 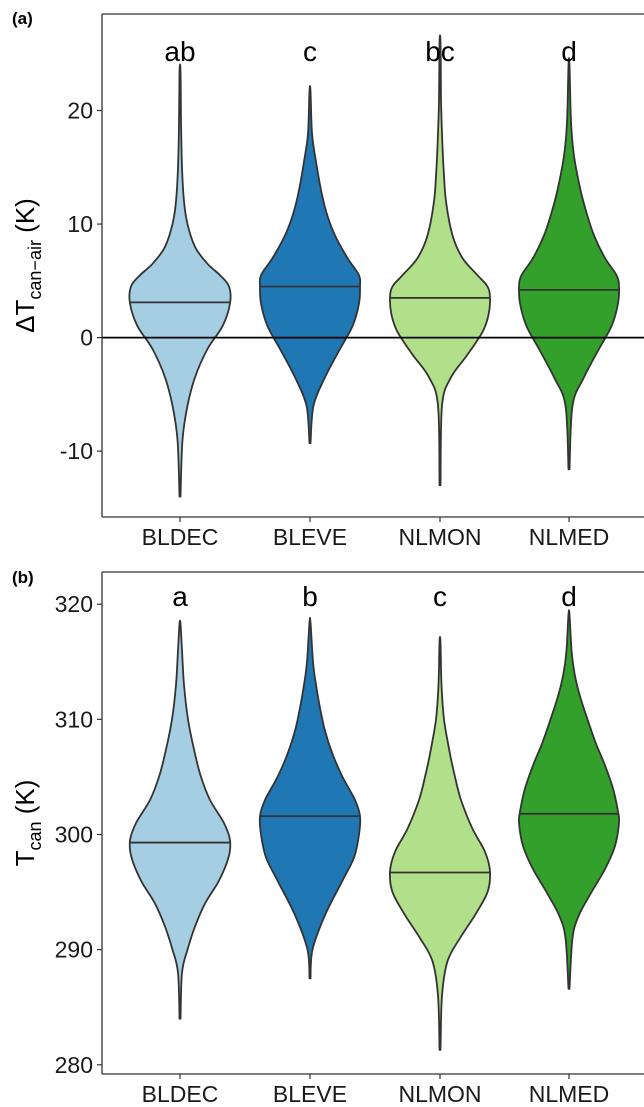 I want to click on y-axis-title: ΔTcan−air (K), so click(x=27, y=265).